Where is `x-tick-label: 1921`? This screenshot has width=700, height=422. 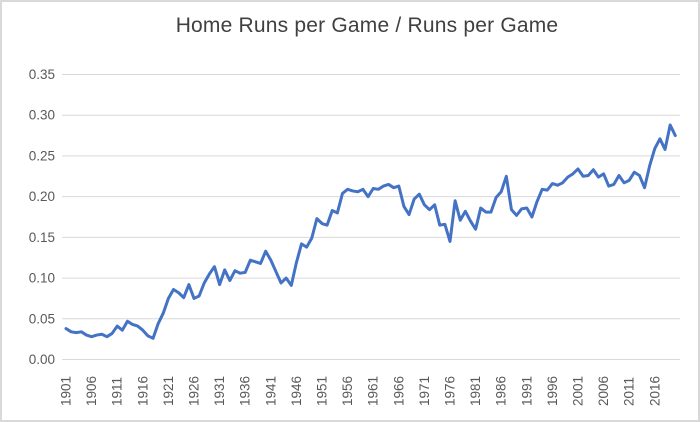
x-tick-label: 1921 is located at coordinates (168, 391).